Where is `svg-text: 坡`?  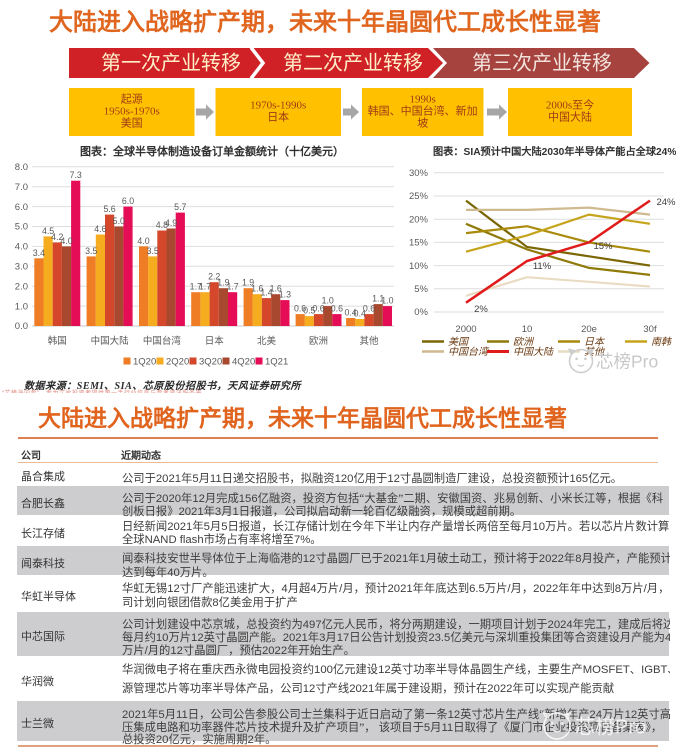 svg-text: 坡 is located at coordinates (422, 123).